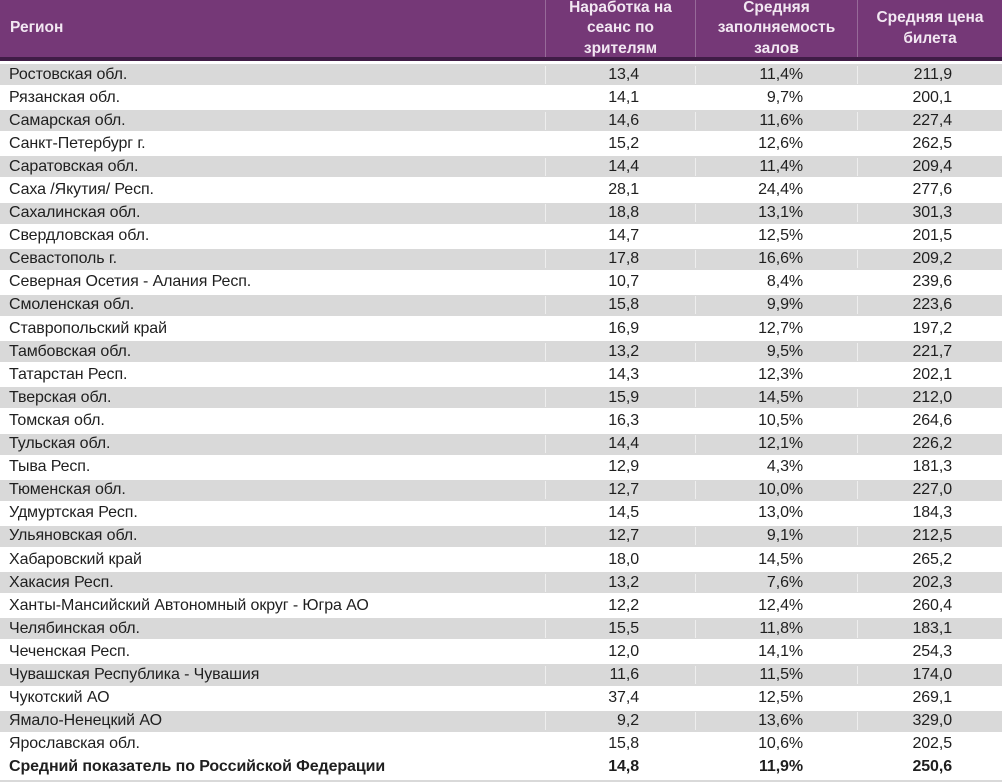 This screenshot has width=1006, height=782. What do you see at coordinates (780, 236) in the screenshot?
I see `occupancy-cell: 12,5%` at bounding box center [780, 236].